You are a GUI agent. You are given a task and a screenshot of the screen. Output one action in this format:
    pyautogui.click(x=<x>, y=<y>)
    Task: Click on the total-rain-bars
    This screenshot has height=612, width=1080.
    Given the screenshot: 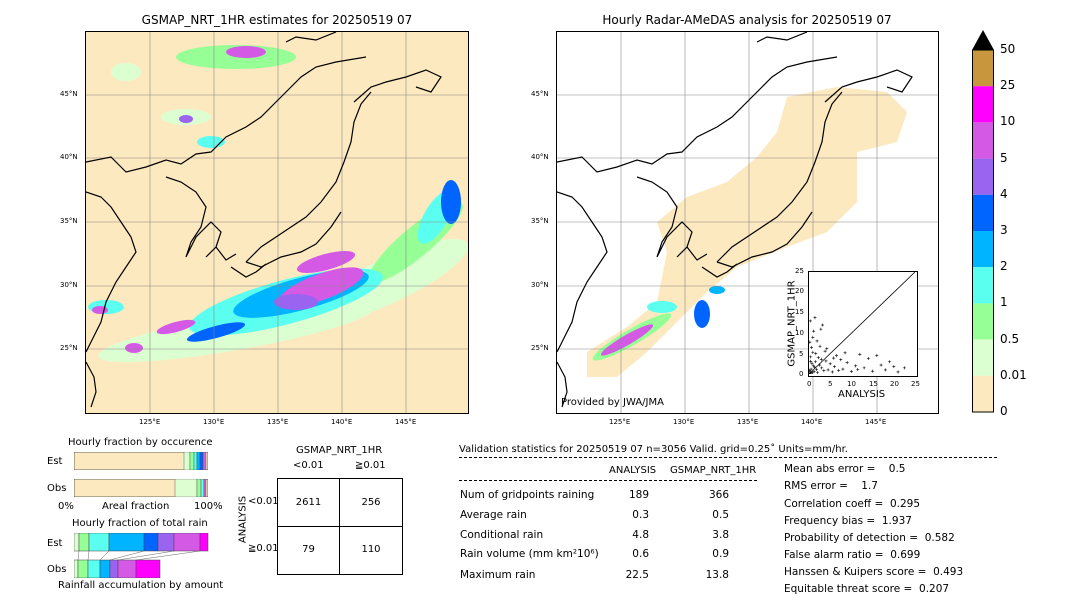 What is the action you would take?
    pyautogui.click(x=142, y=555)
    